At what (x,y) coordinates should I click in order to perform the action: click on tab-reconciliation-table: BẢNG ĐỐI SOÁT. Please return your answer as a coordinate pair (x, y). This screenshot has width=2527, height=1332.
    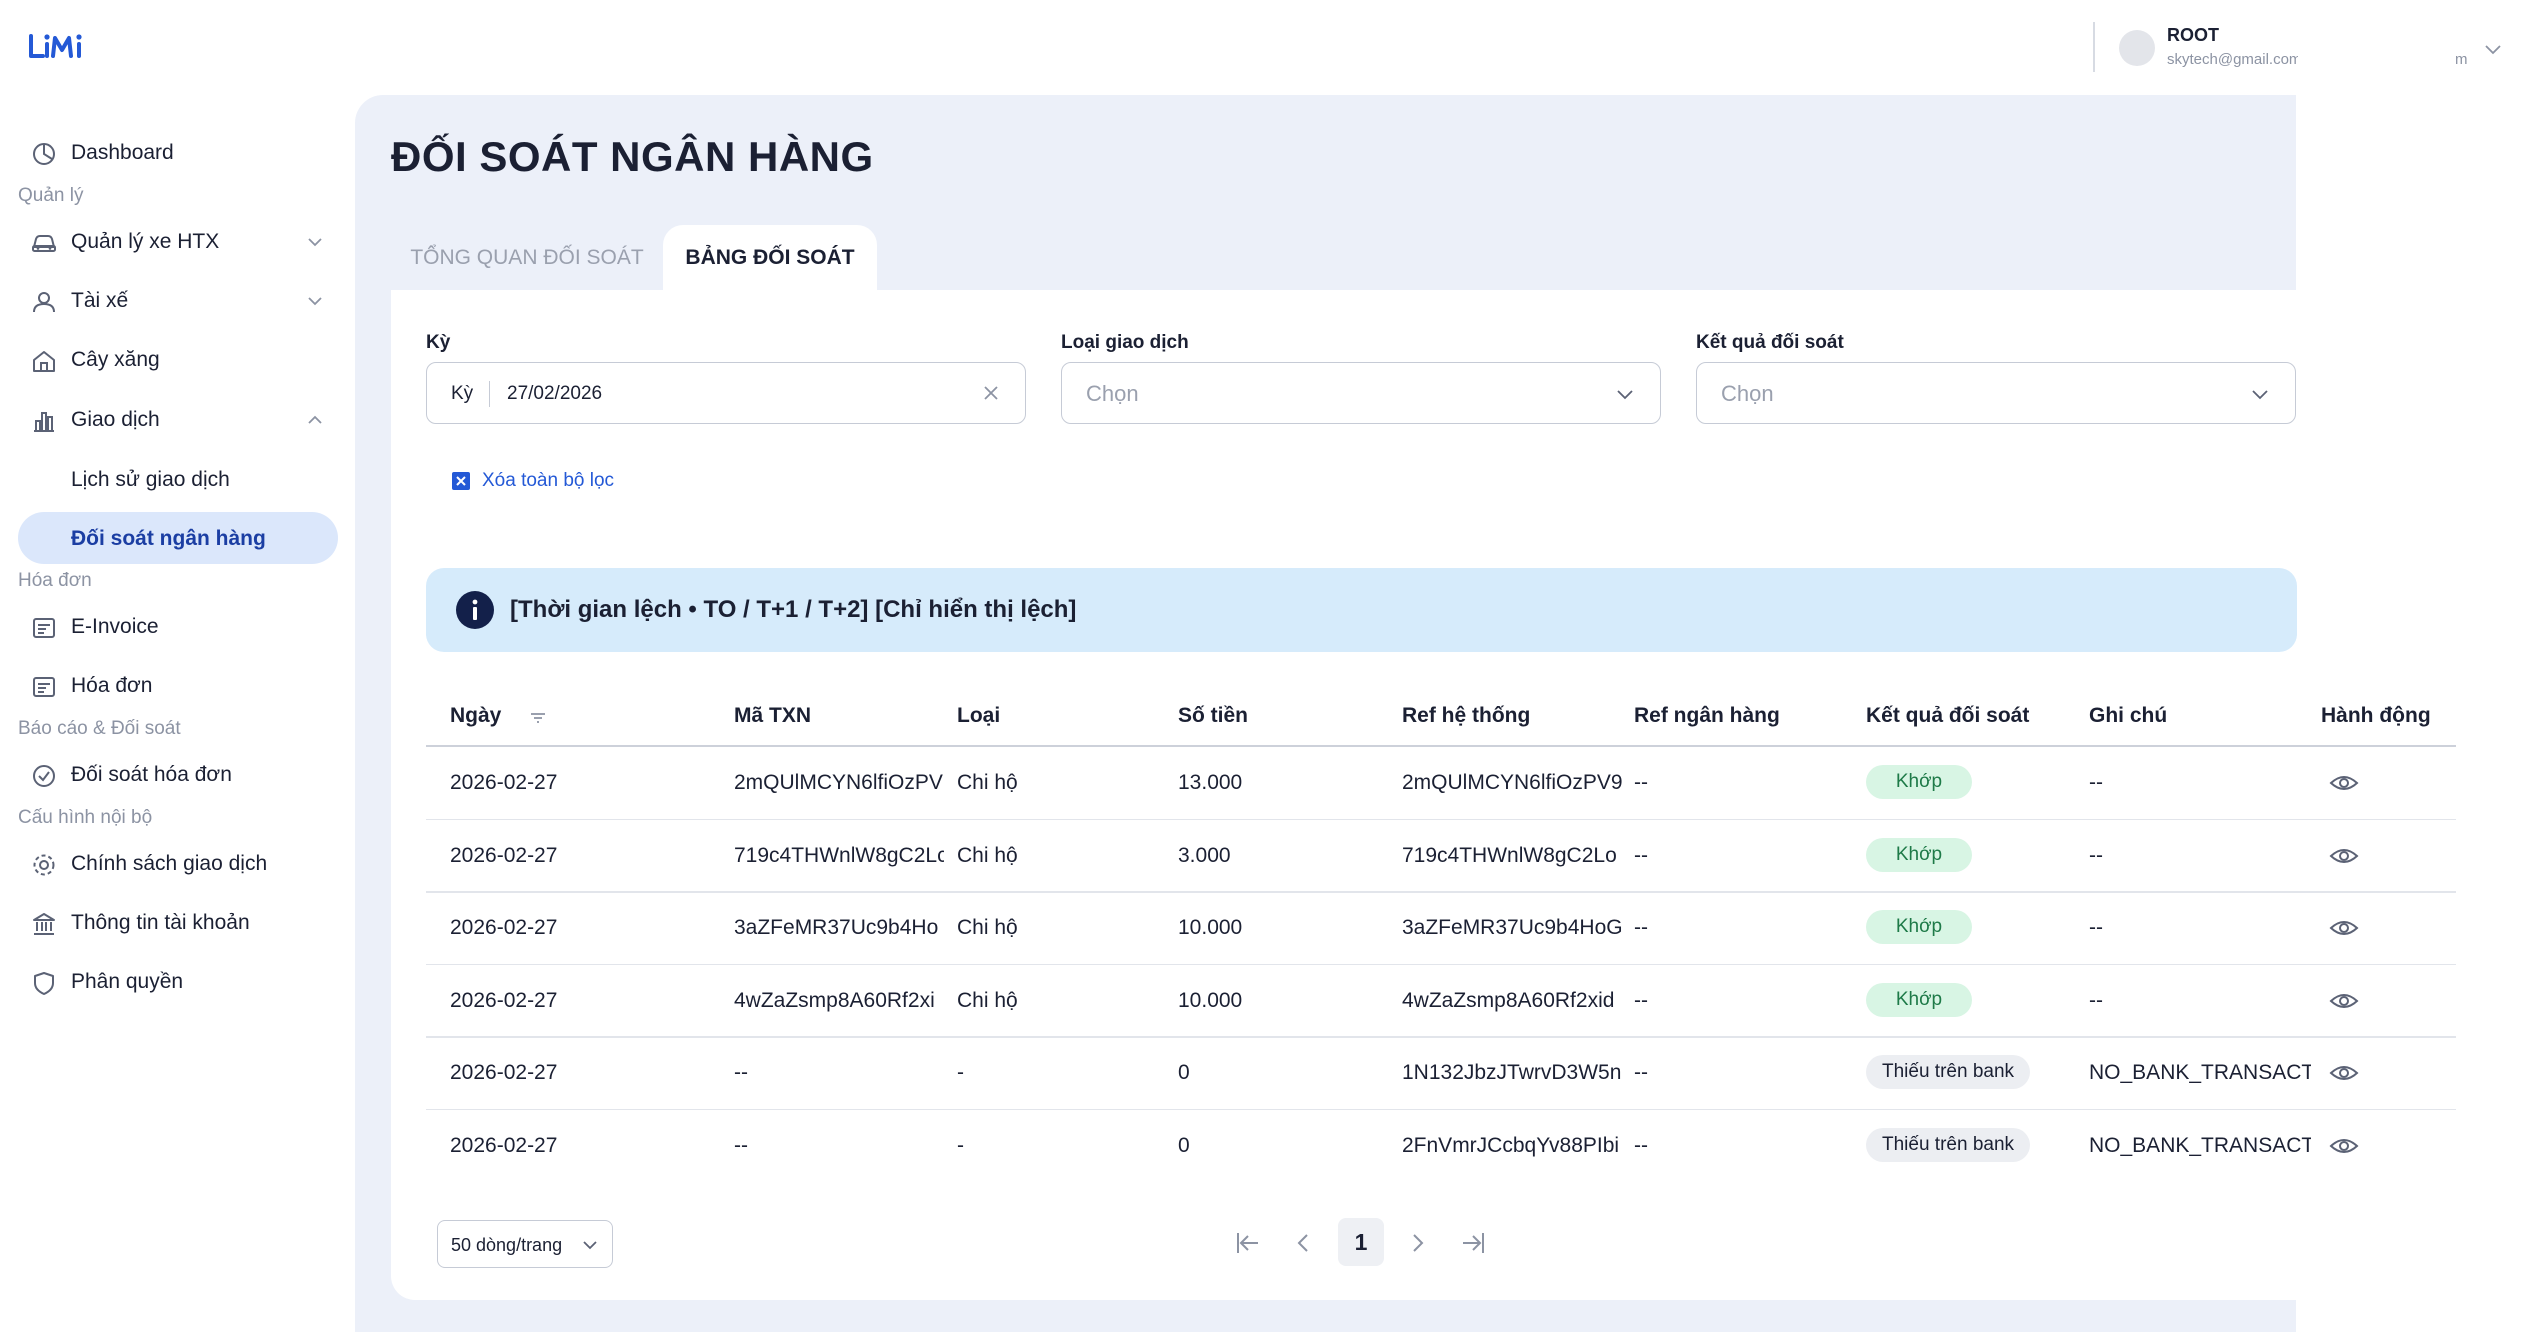
    Looking at the image, I should click on (770, 258).